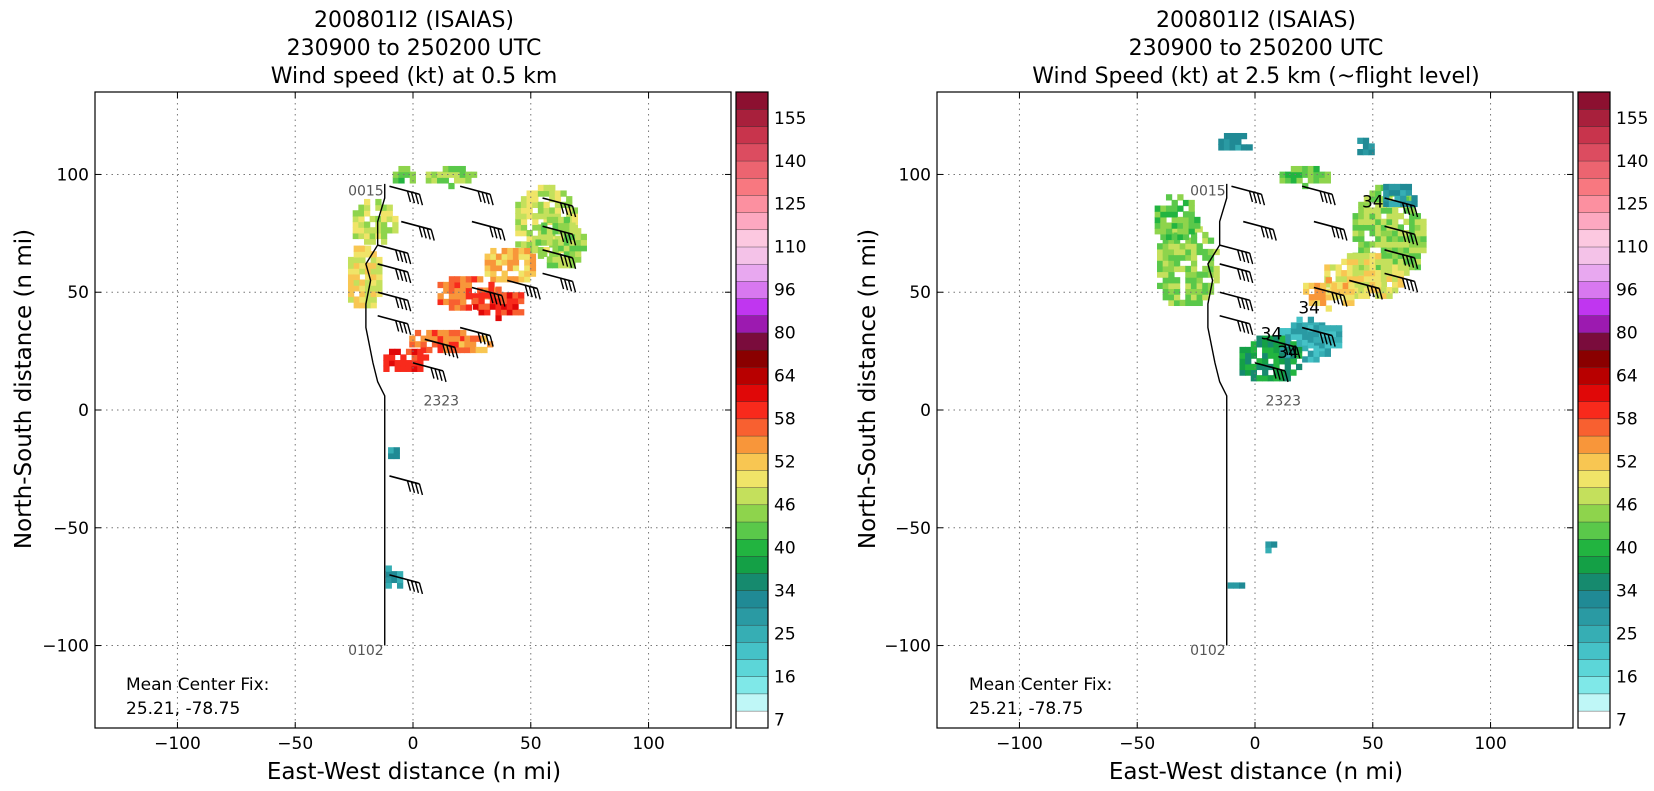 Image resolution: width=1654 pixels, height=791 pixels. I want to click on y-tick-label: −100, so click(907, 647).